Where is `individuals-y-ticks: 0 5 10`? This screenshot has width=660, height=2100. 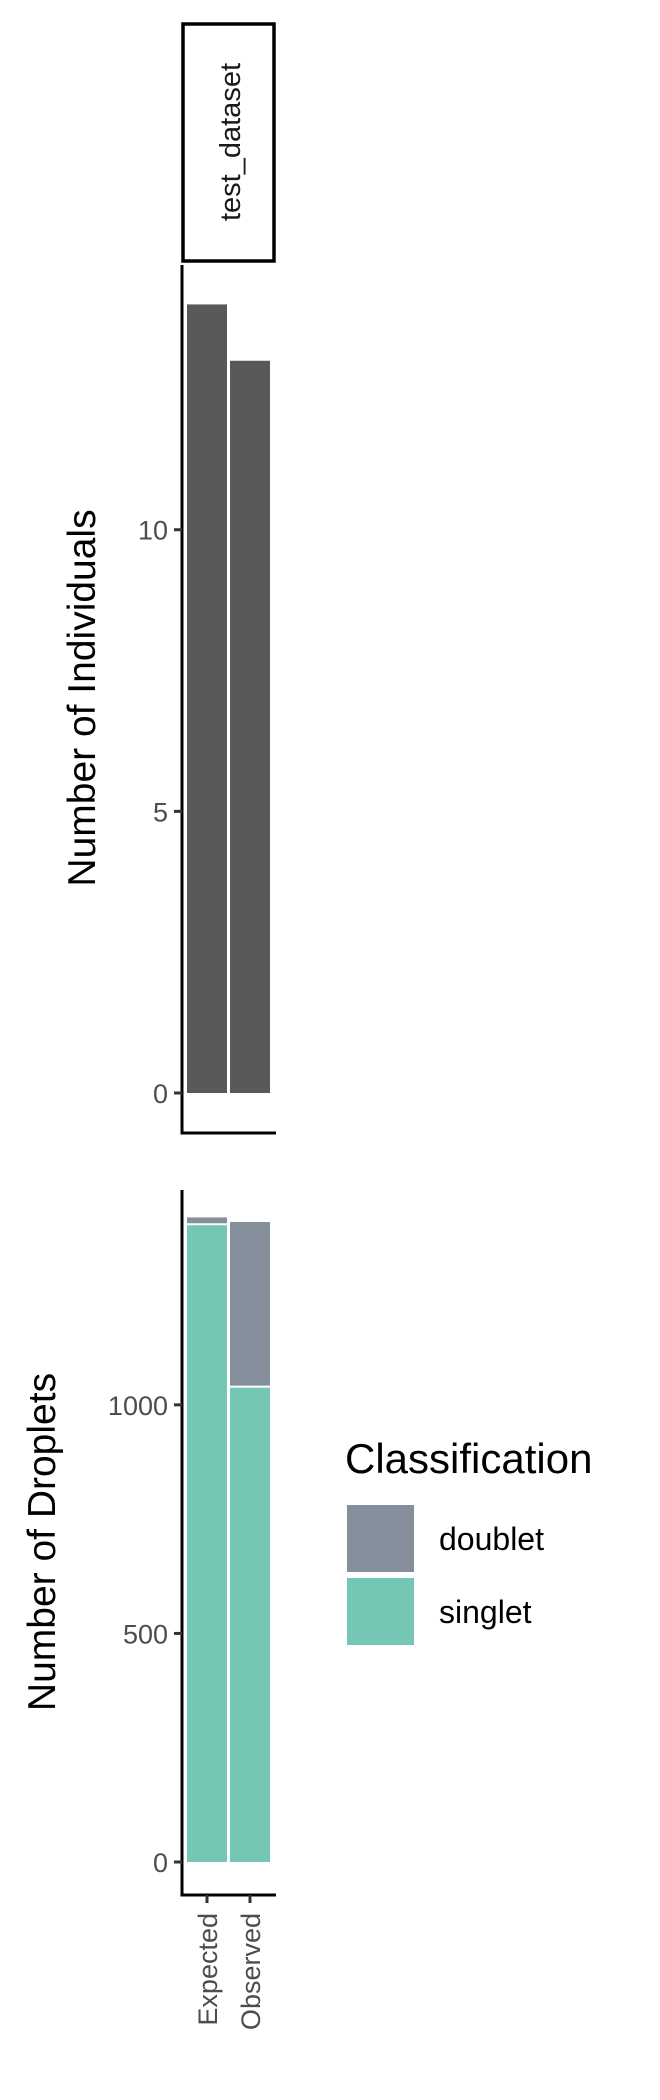 individuals-y-ticks: 0 5 10 is located at coordinates (160, 812).